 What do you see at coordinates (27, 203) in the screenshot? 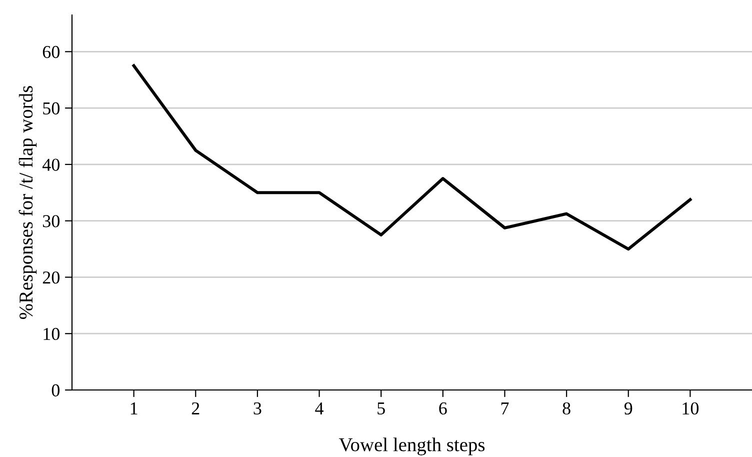
I see `y-axis-title: %Responses for /t/ flap words` at bounding box center [27, 203].